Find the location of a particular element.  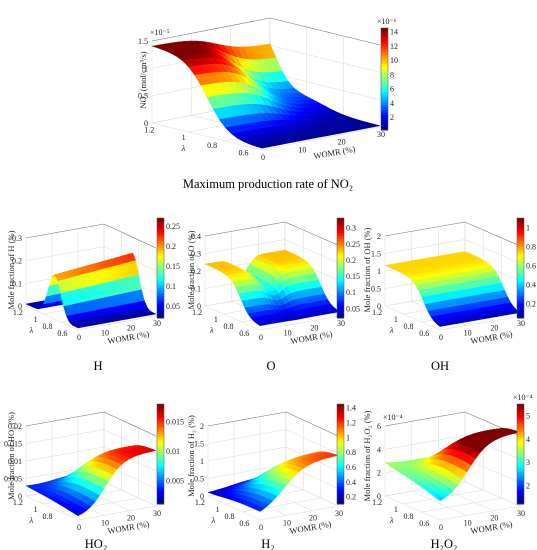

z-exponent-label: ×10⁻⁵ is located at coordinates (160, 32).